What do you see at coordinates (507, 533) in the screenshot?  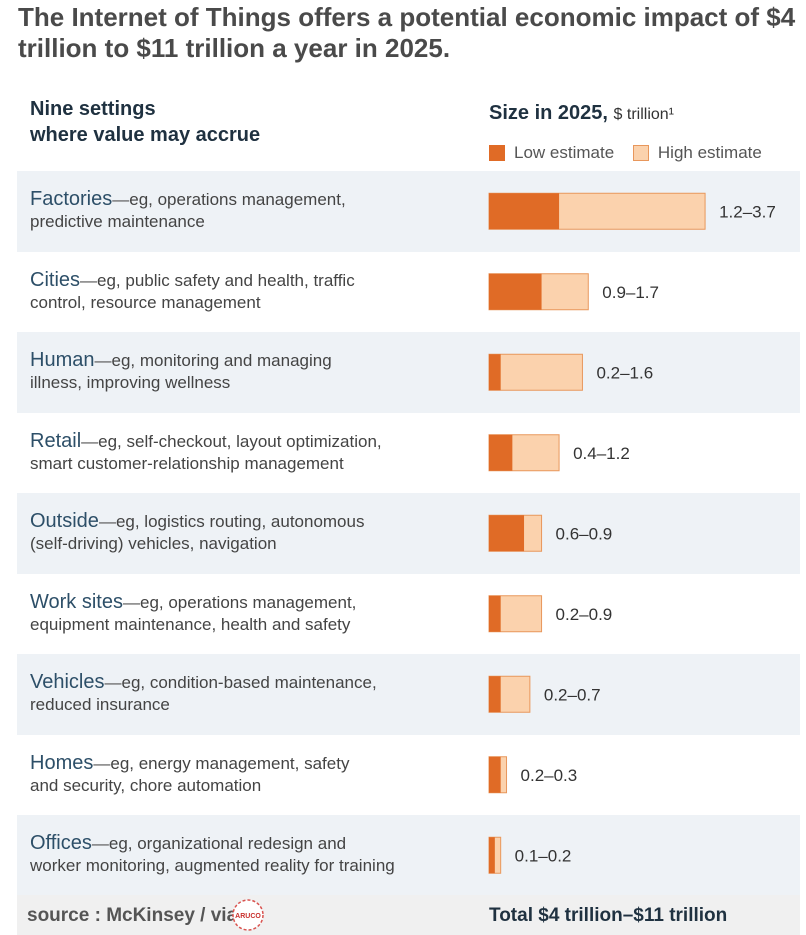 I see `bar-low-outside` at bounding box center [507, 533].